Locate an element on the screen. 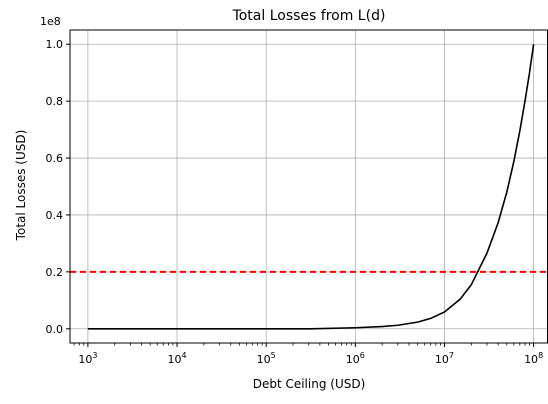 The width and height of the screenshot is (548, 404). y-tick-label: 0.6 is located at coordinates (55, 158).